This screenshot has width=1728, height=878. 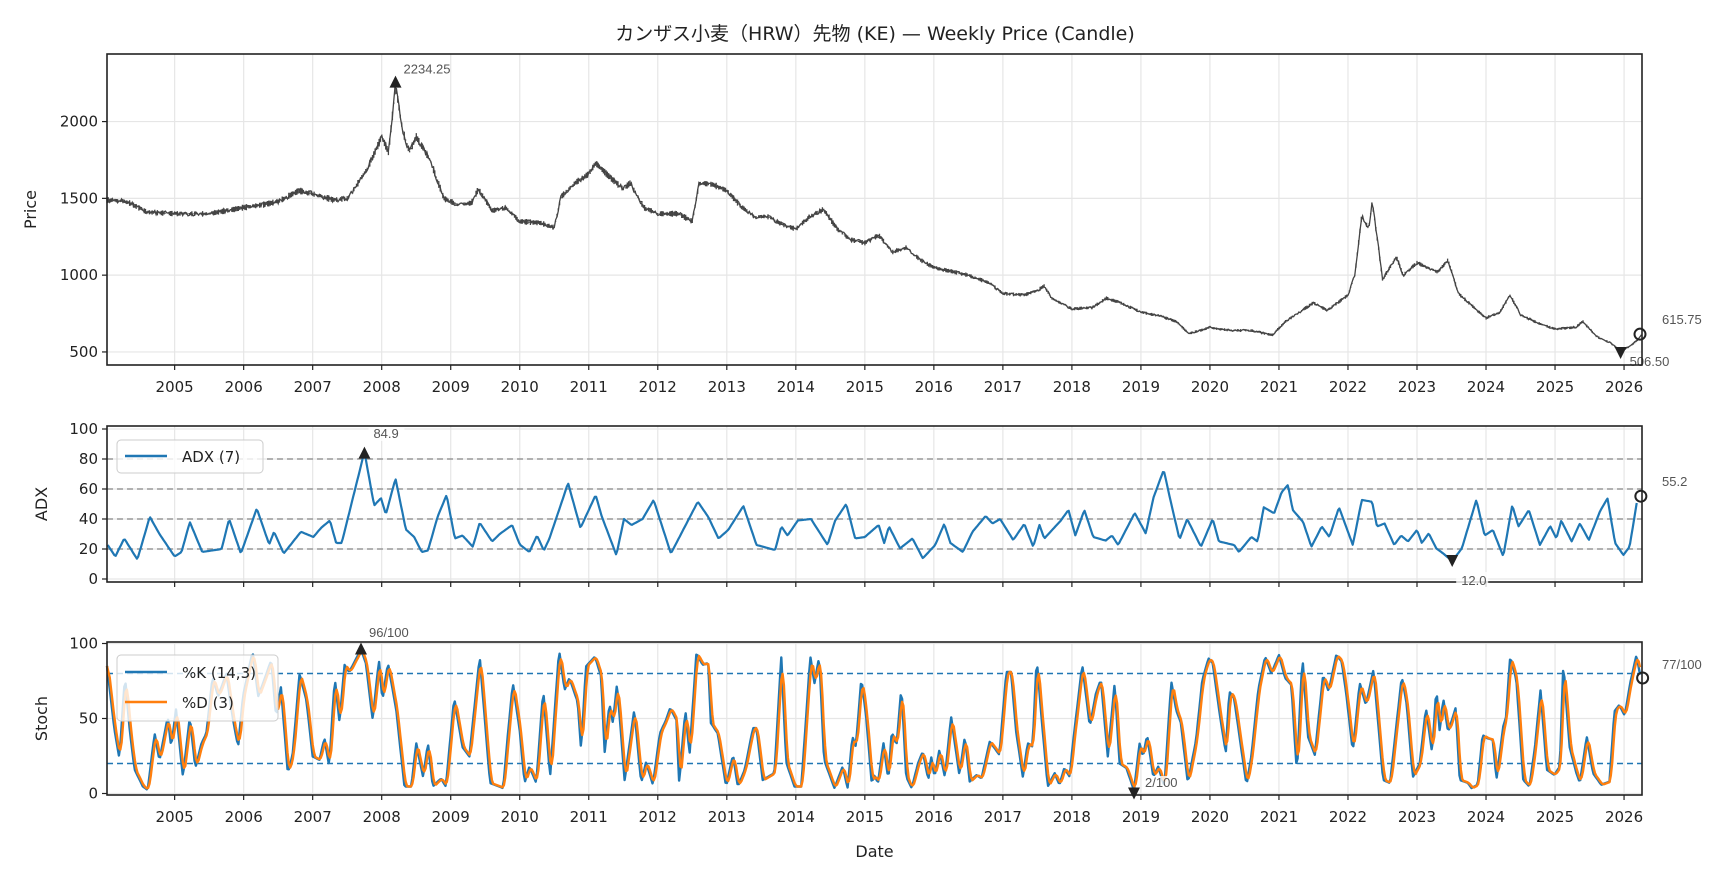 I want to click on annotation-label: 12.0, so click(x=1473, y=580).